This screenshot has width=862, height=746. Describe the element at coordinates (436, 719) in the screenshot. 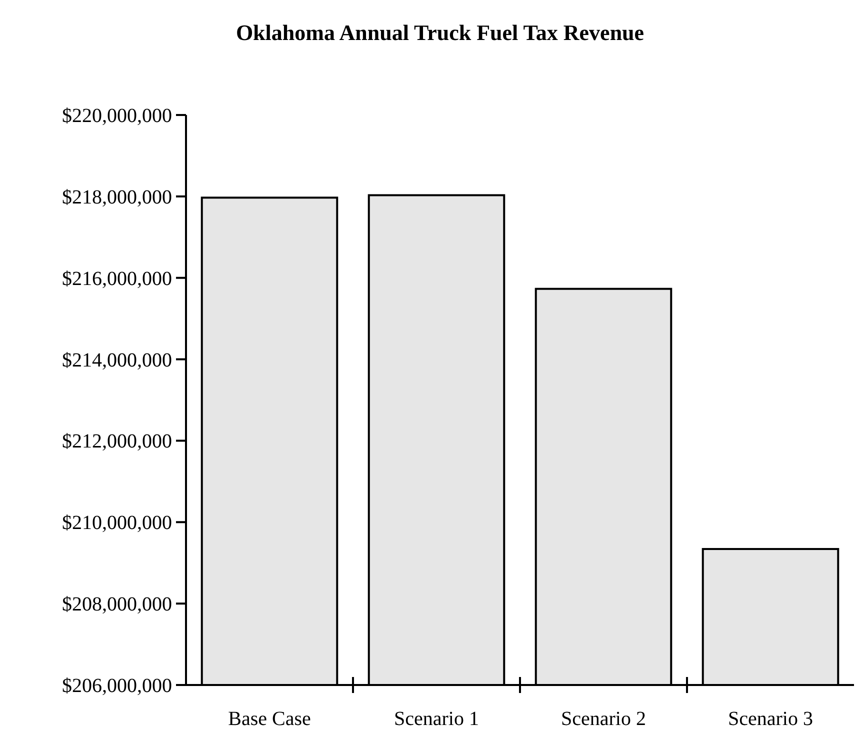

I see `x-tick-label: Scenario 1` at that location.